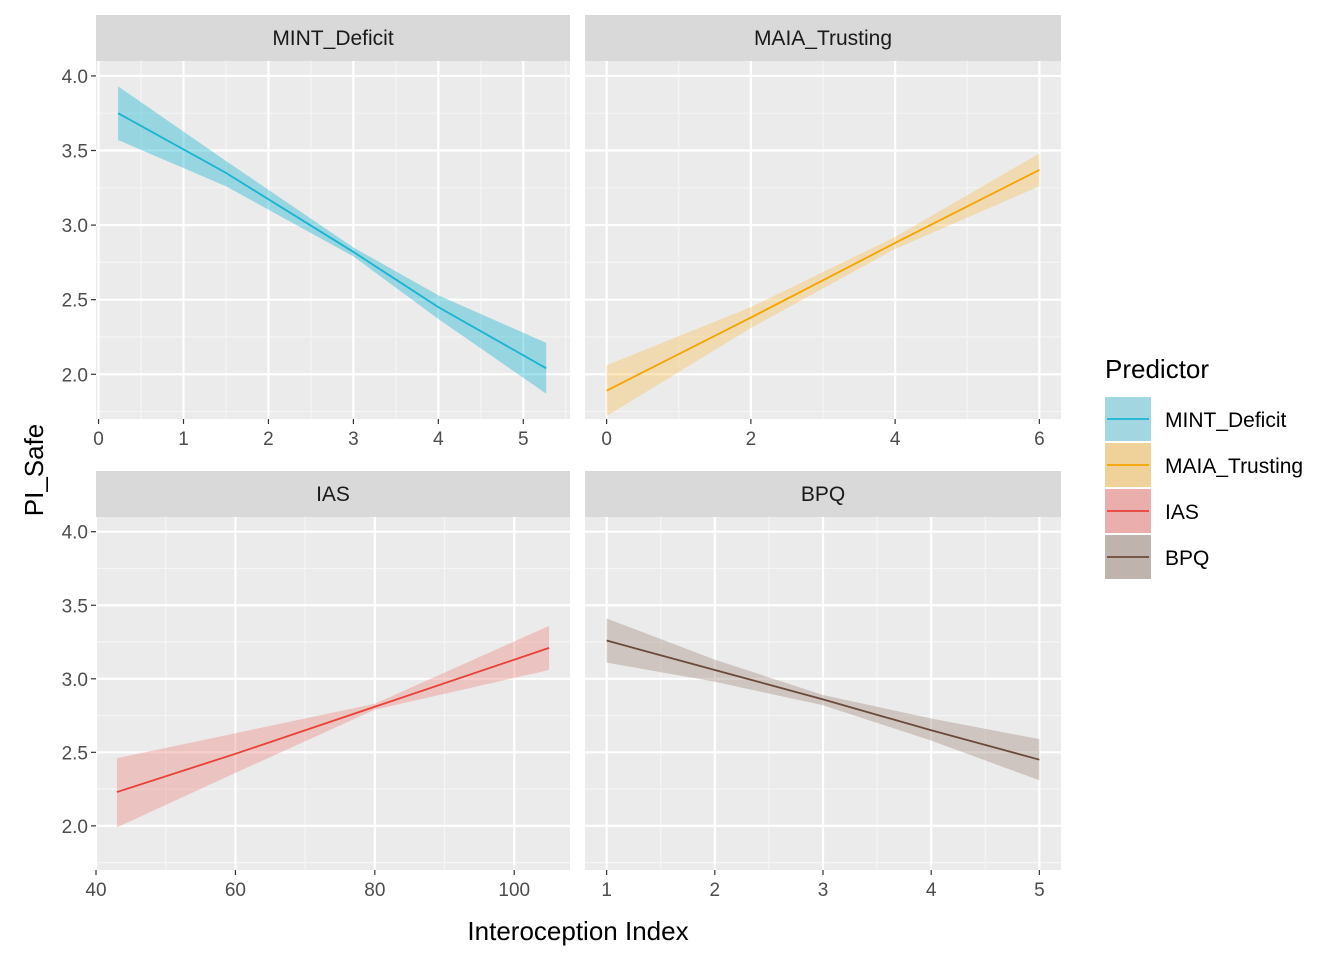 This screenshot has width=1344, height=960. What do you see at coordinates (577, 931) in the screenshot?
I see `x-axis-title: Interoception Index` at bounding box center [577, 931].